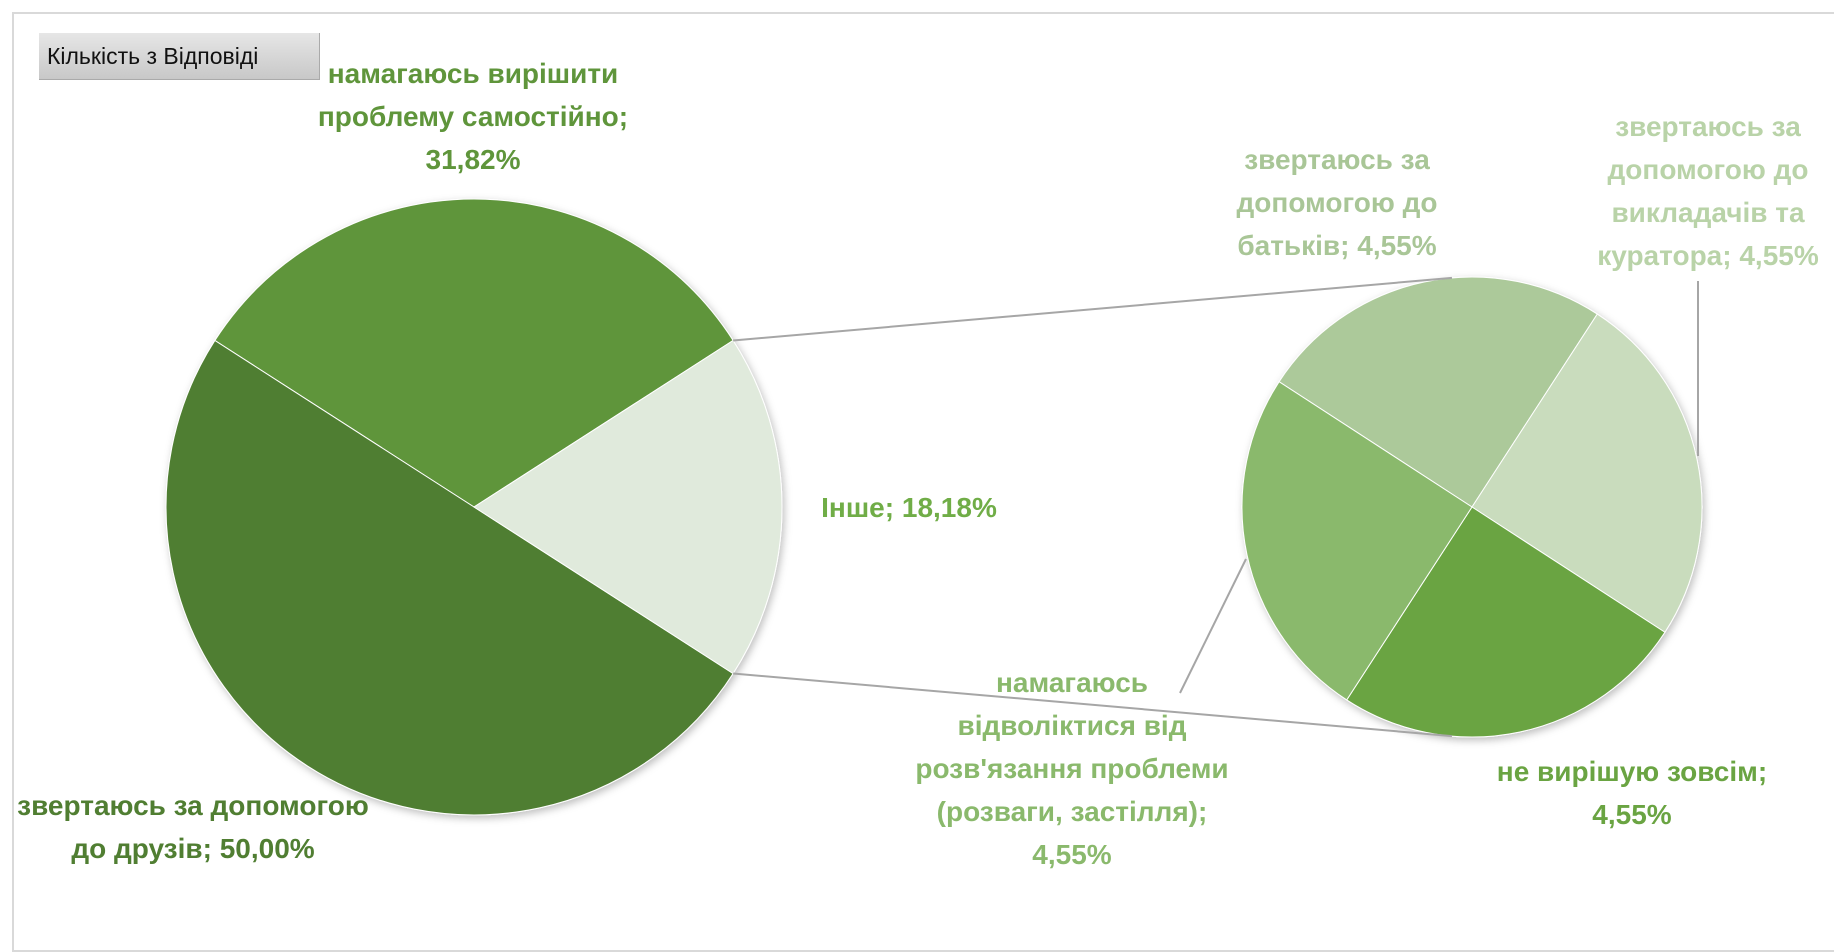 This screenshot has height=952, width=1834. I want to click on label-part: намагаюсь вирішити проблему самостійно, so click(472, 95).